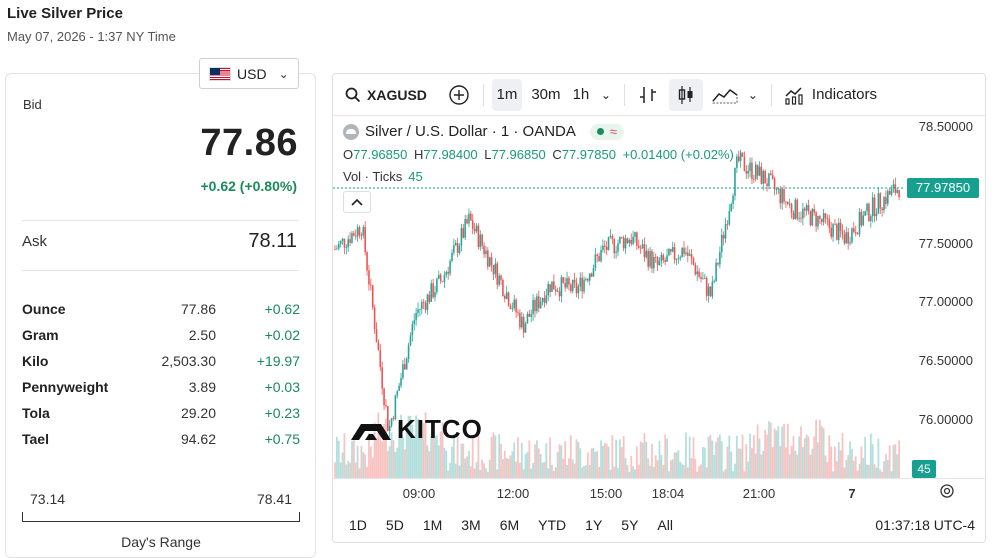  Describe the element at coordinates (725, 95) in the screenshot. I see `area-chart-type-button` at that location.